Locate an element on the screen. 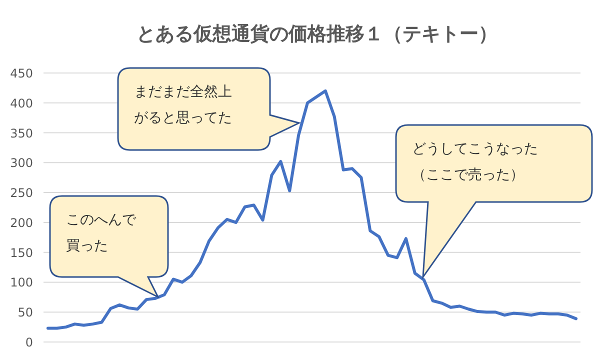 The width and height of the screenshot is (598, 362). y-tick-label: 100 is located at coordinates (21, 283).